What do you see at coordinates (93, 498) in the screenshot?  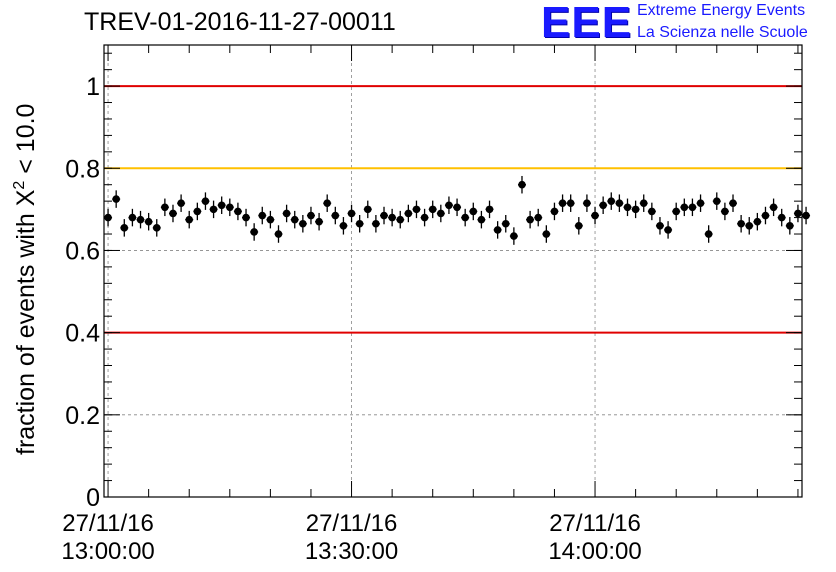 I see `y-tick-label: 0` at bounding box center [93, 498].